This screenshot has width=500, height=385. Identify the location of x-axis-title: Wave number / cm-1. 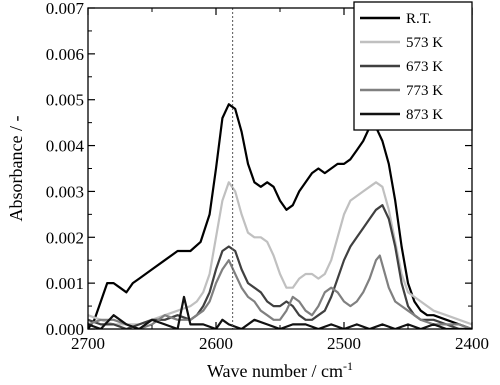
(280, 370).